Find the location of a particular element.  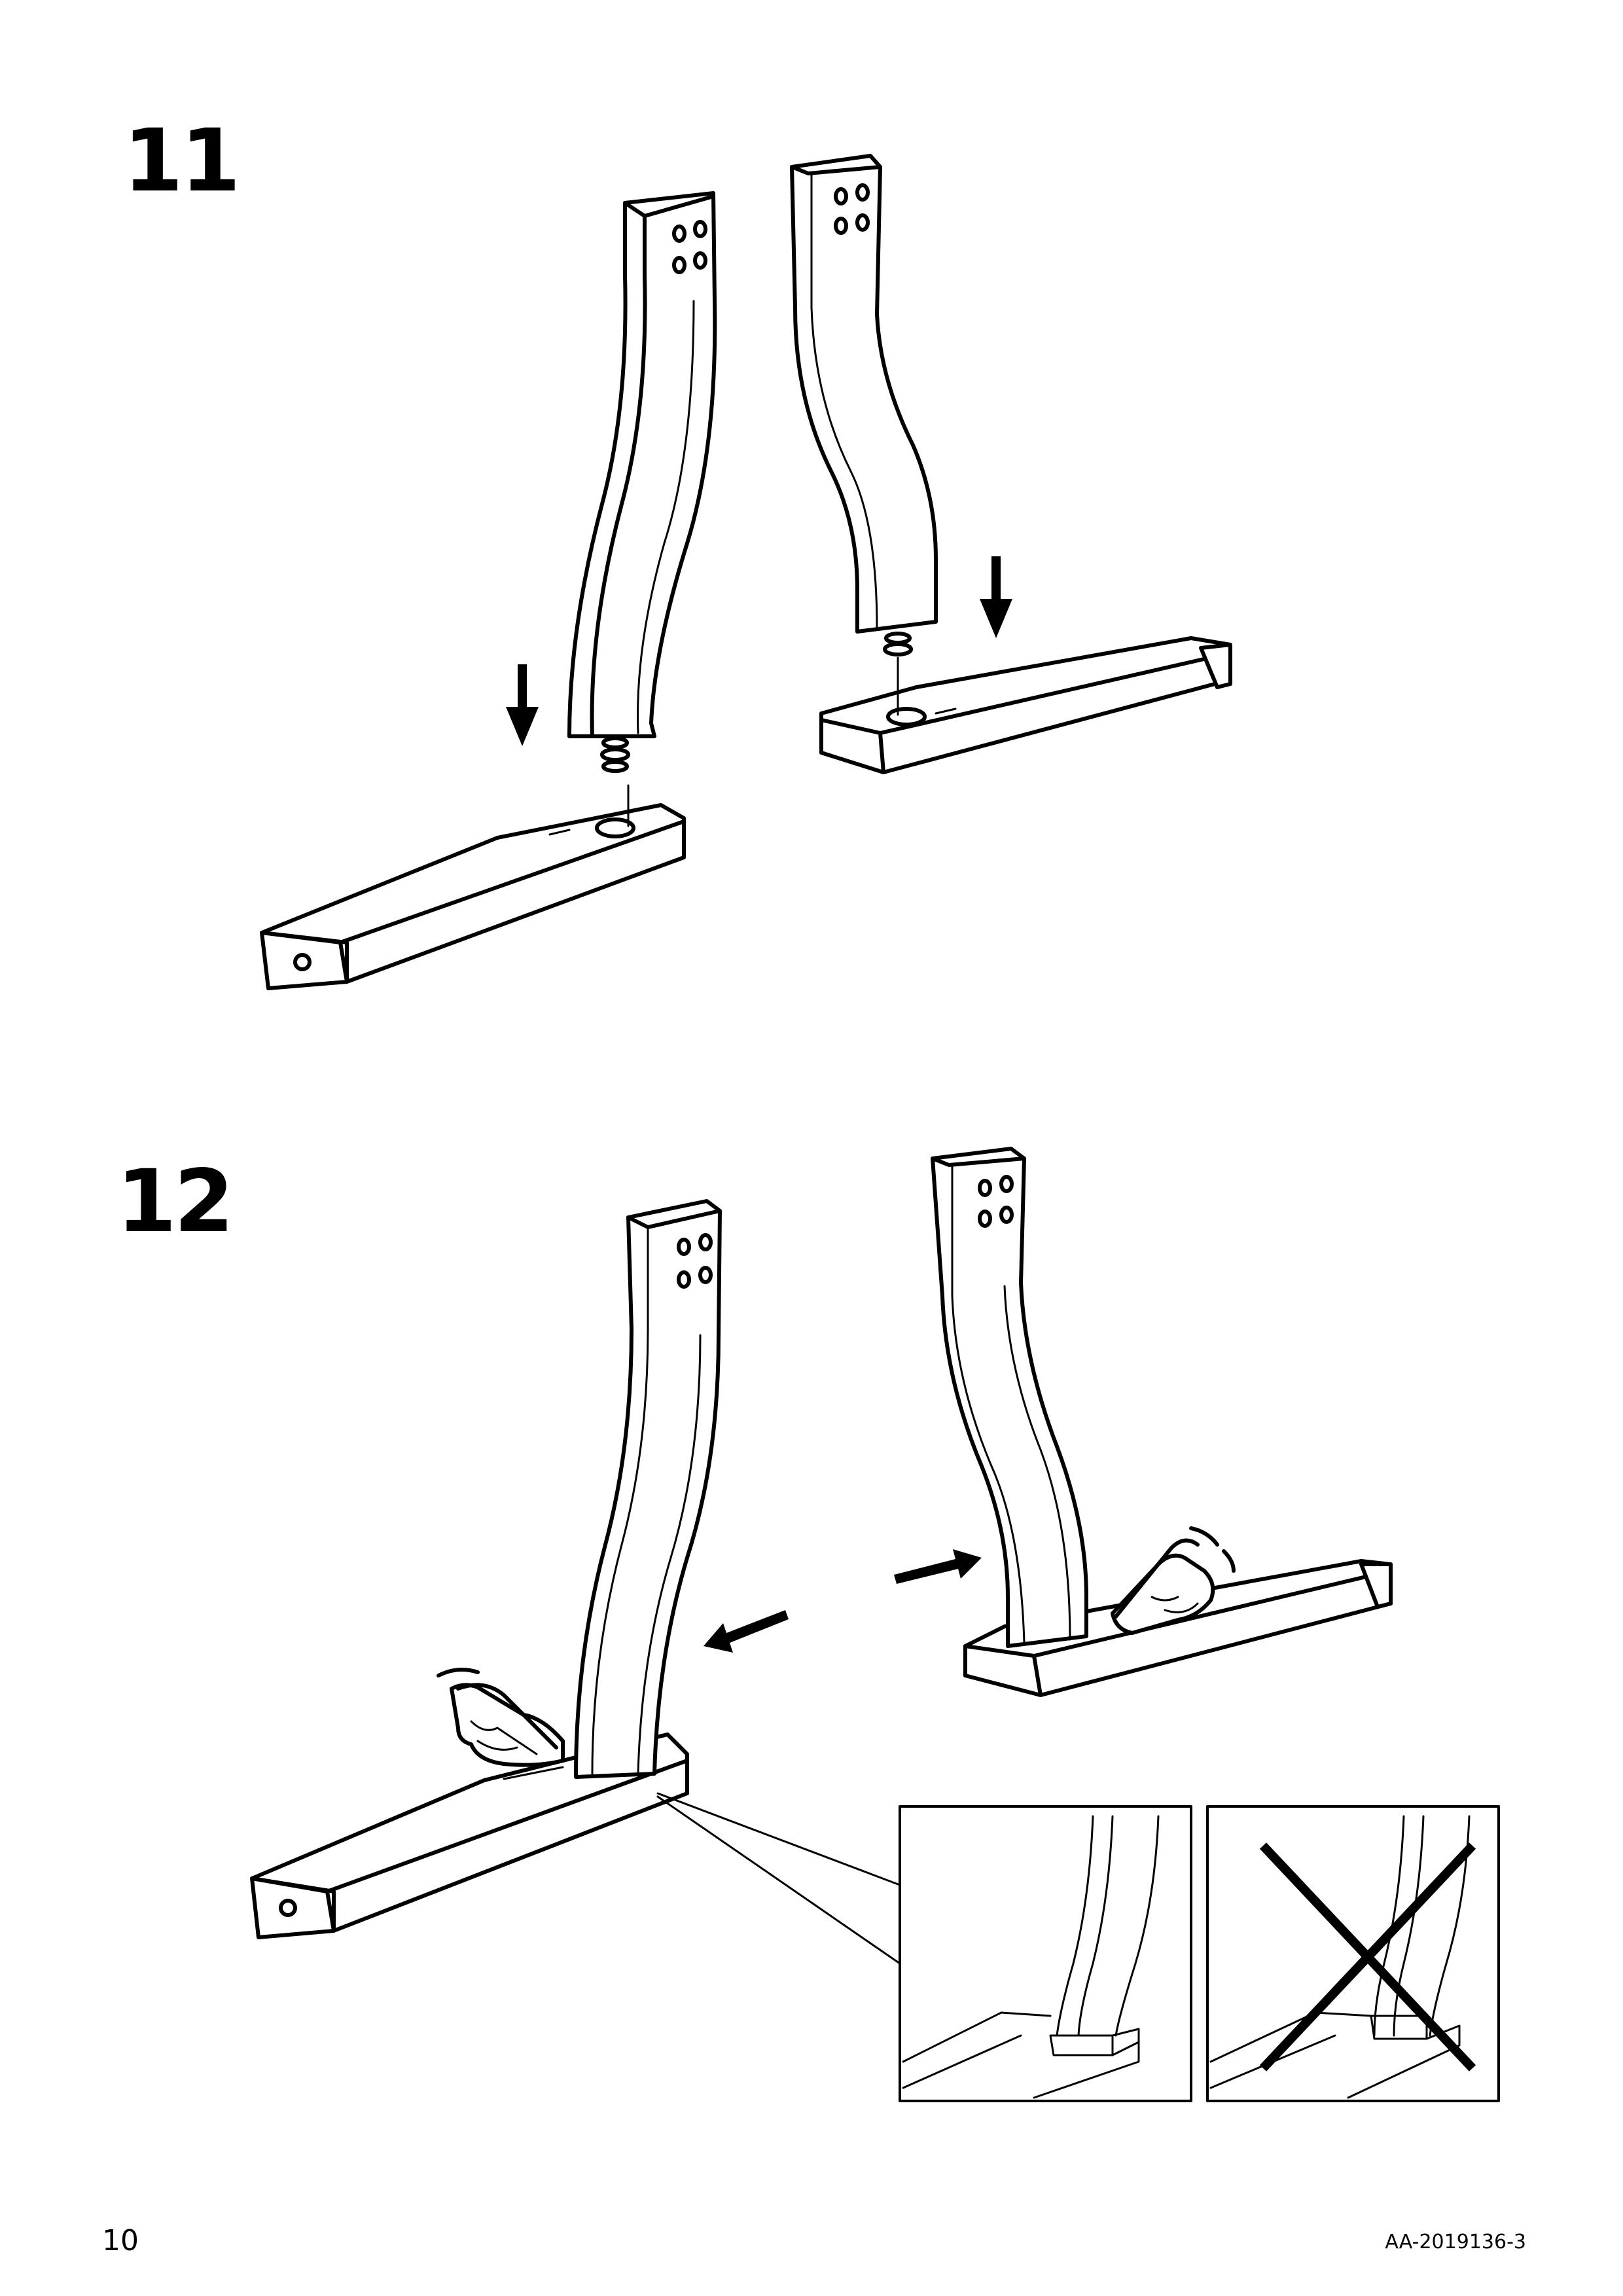

right-base-rail is located at coordinates (1025, 705).